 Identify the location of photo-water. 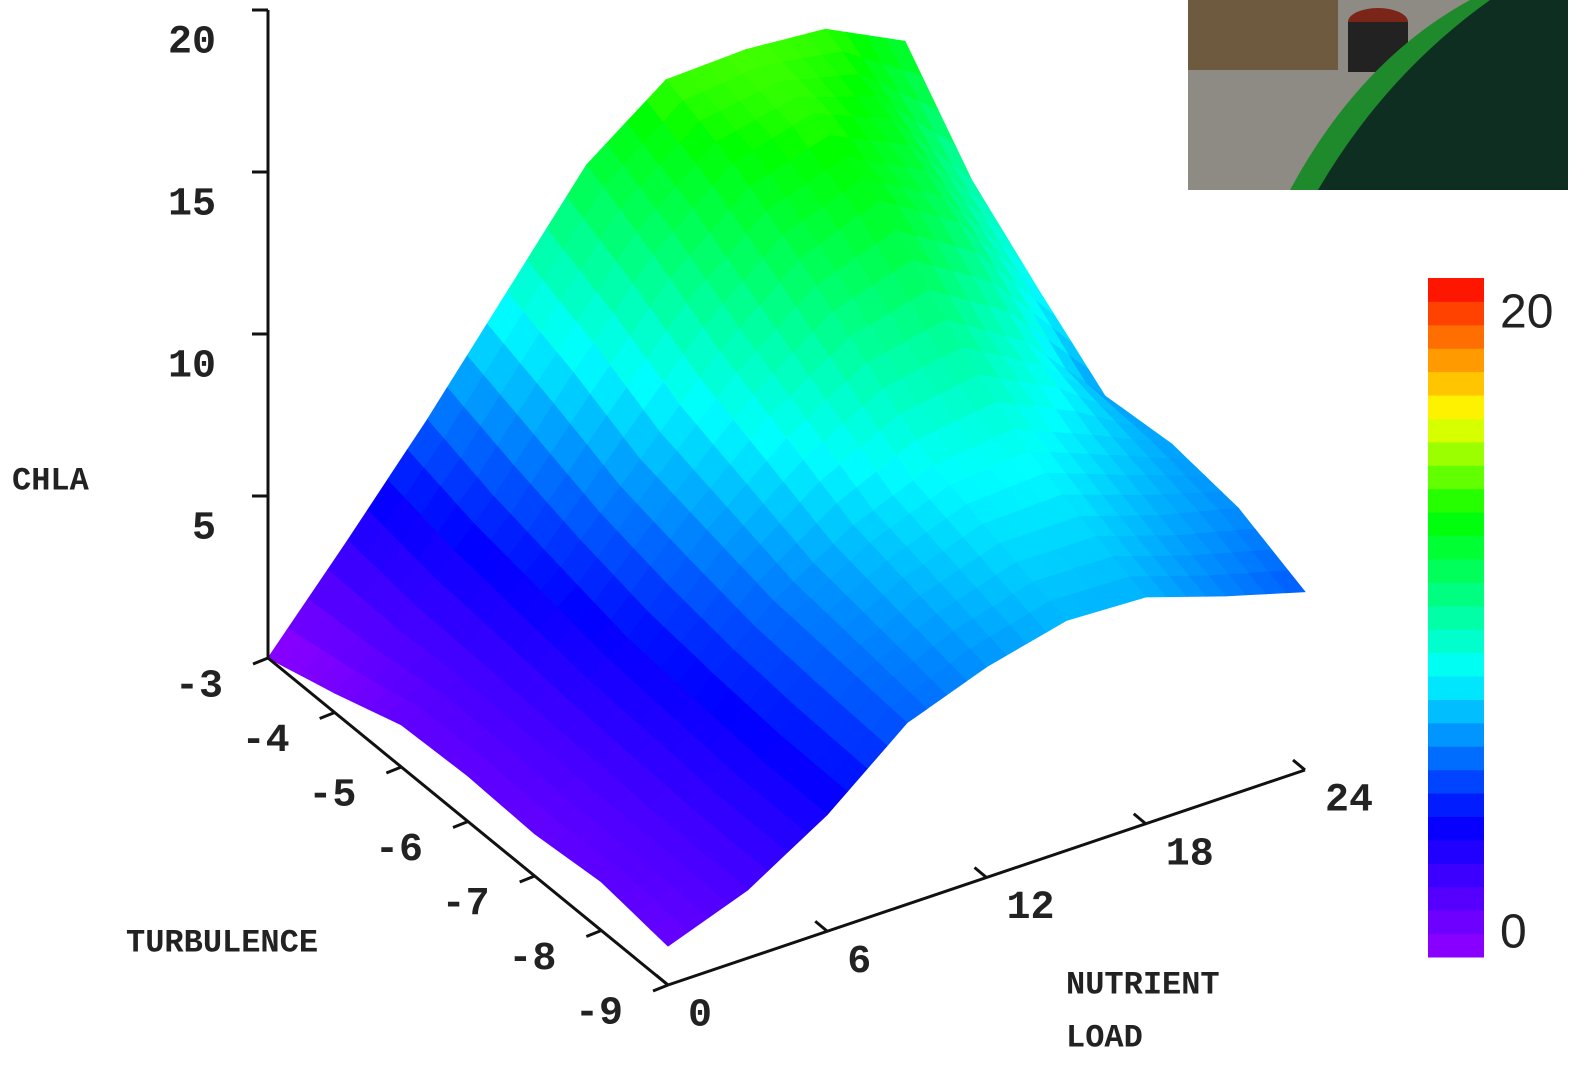
(1443, 95).